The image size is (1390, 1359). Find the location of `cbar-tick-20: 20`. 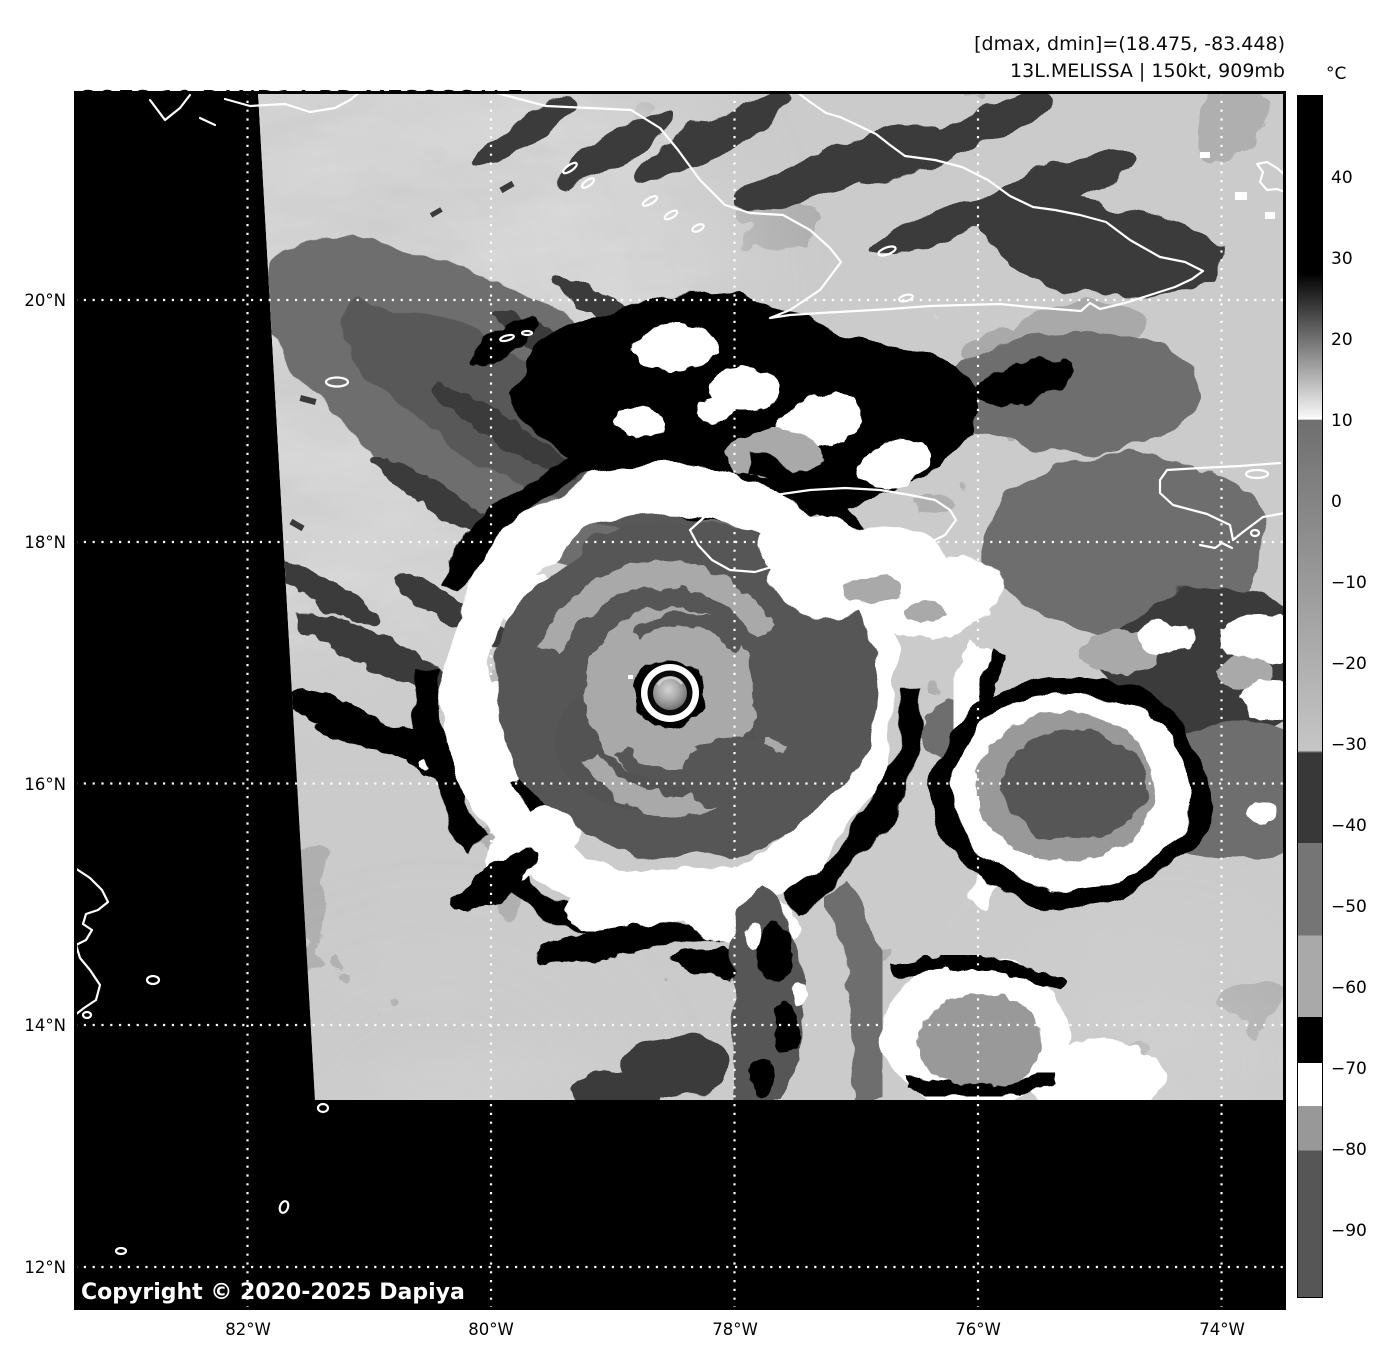

cbar-tick-20: 20 is located at coordinates (1342, 340).